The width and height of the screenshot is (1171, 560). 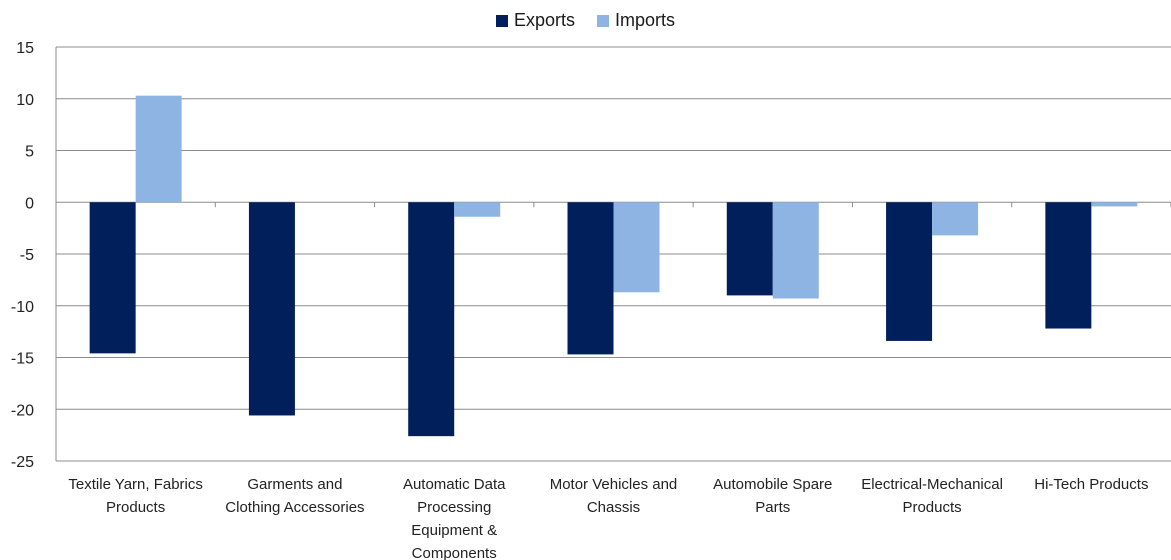 I want to click on x-category-label: Equipment &, so click(x=454, y=530).